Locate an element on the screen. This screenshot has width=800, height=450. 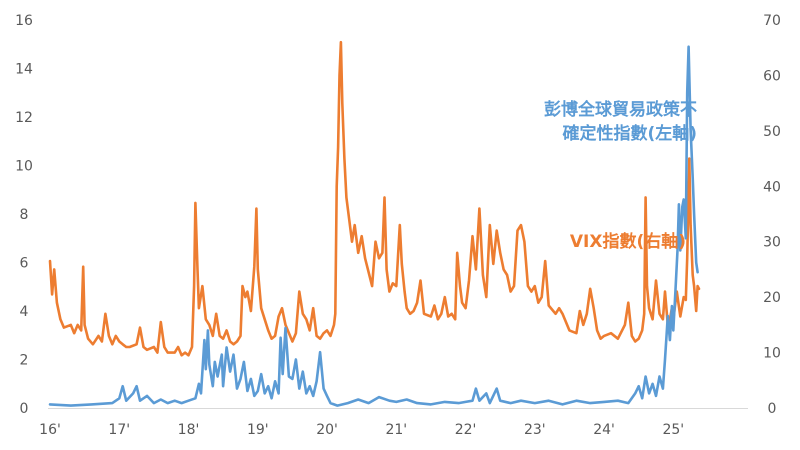
left-tick-label: 2 is located at coordinates (24, 361).